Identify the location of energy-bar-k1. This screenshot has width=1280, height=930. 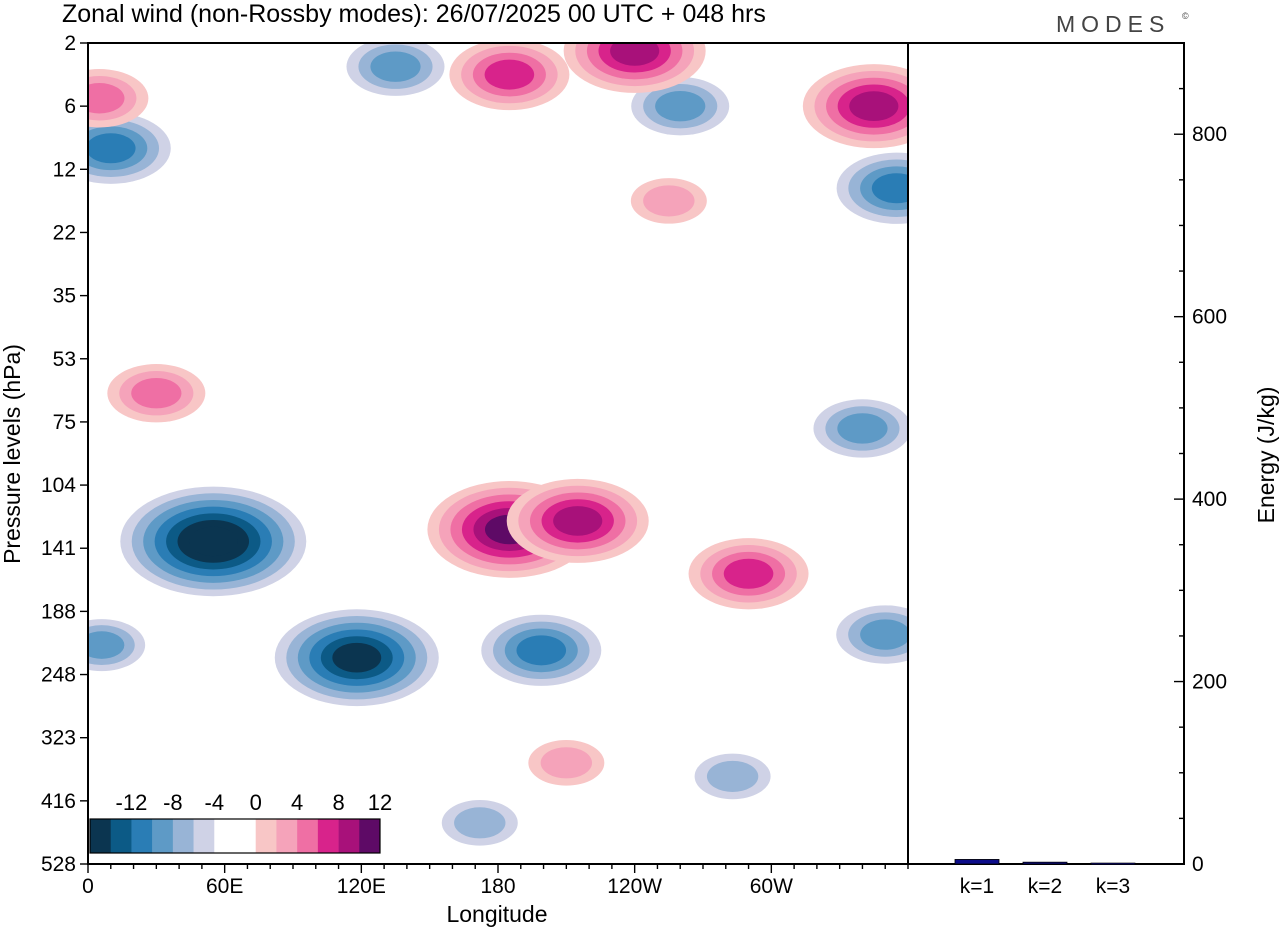
(977, 862).